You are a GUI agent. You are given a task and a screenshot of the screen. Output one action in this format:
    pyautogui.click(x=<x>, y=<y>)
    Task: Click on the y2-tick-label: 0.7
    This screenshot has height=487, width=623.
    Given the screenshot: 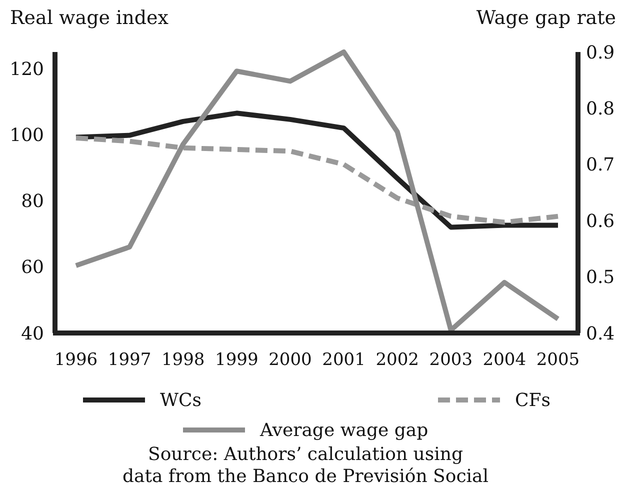 What is the action you would take?
    pyautogui.click(x=600, y=165)
    